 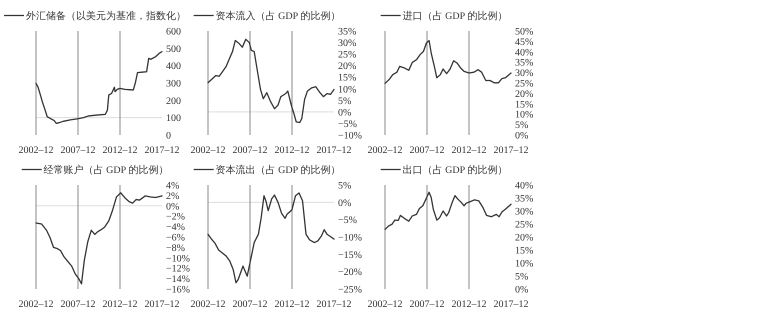 What do you see at coordinates (173, 101) in the screenshot?
I see `y-tick-label: 200` at bounding box center [173, 101].